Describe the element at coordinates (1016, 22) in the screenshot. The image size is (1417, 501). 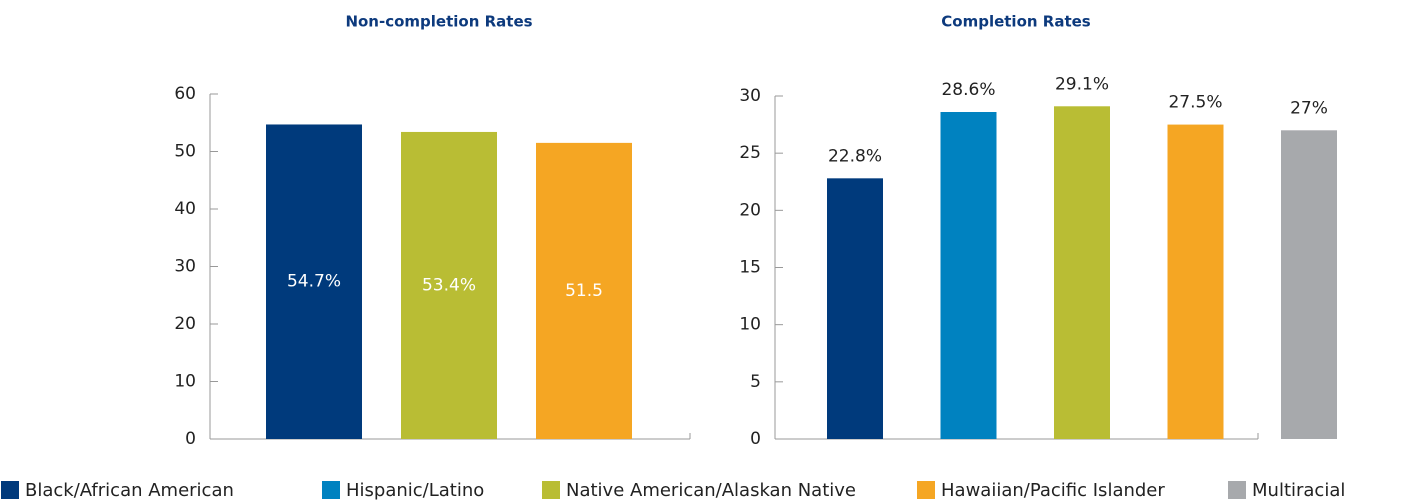
I see `chart-title: Completion Rates` at that location.